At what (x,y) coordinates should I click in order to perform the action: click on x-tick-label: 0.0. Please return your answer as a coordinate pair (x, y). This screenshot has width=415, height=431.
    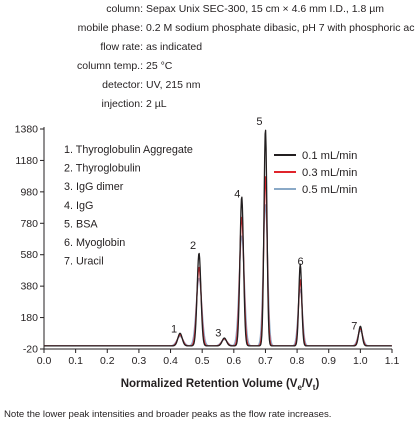
    Looking at the image, I should click on (44, 361).